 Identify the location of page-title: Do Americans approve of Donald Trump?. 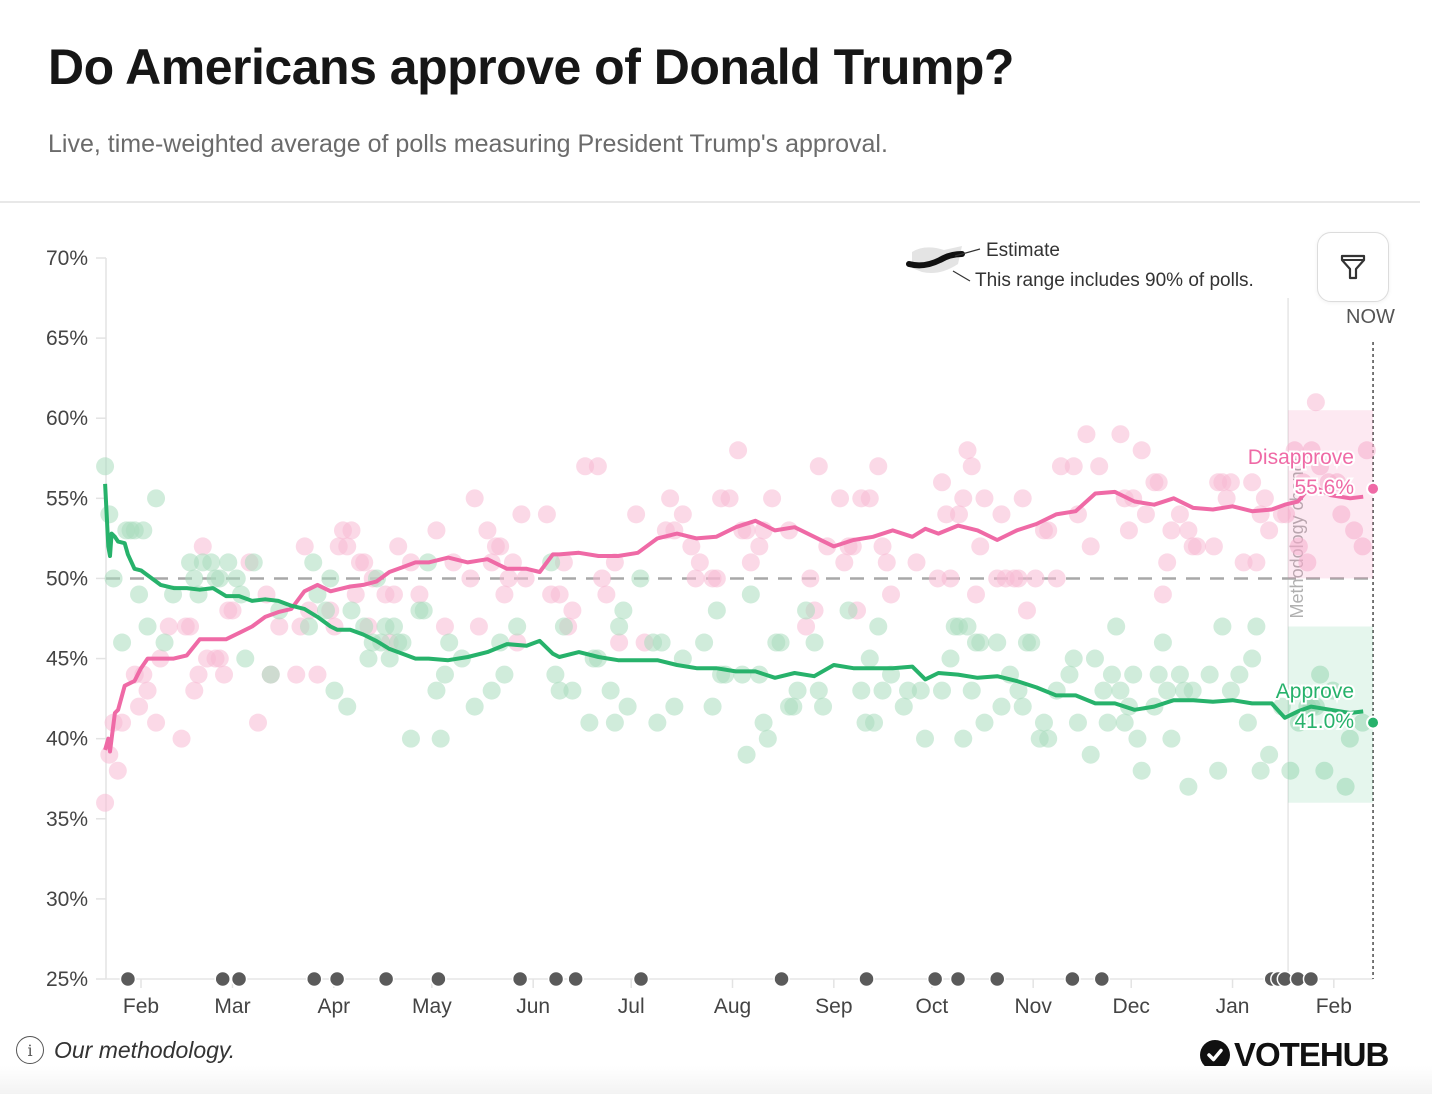
(531, 67).